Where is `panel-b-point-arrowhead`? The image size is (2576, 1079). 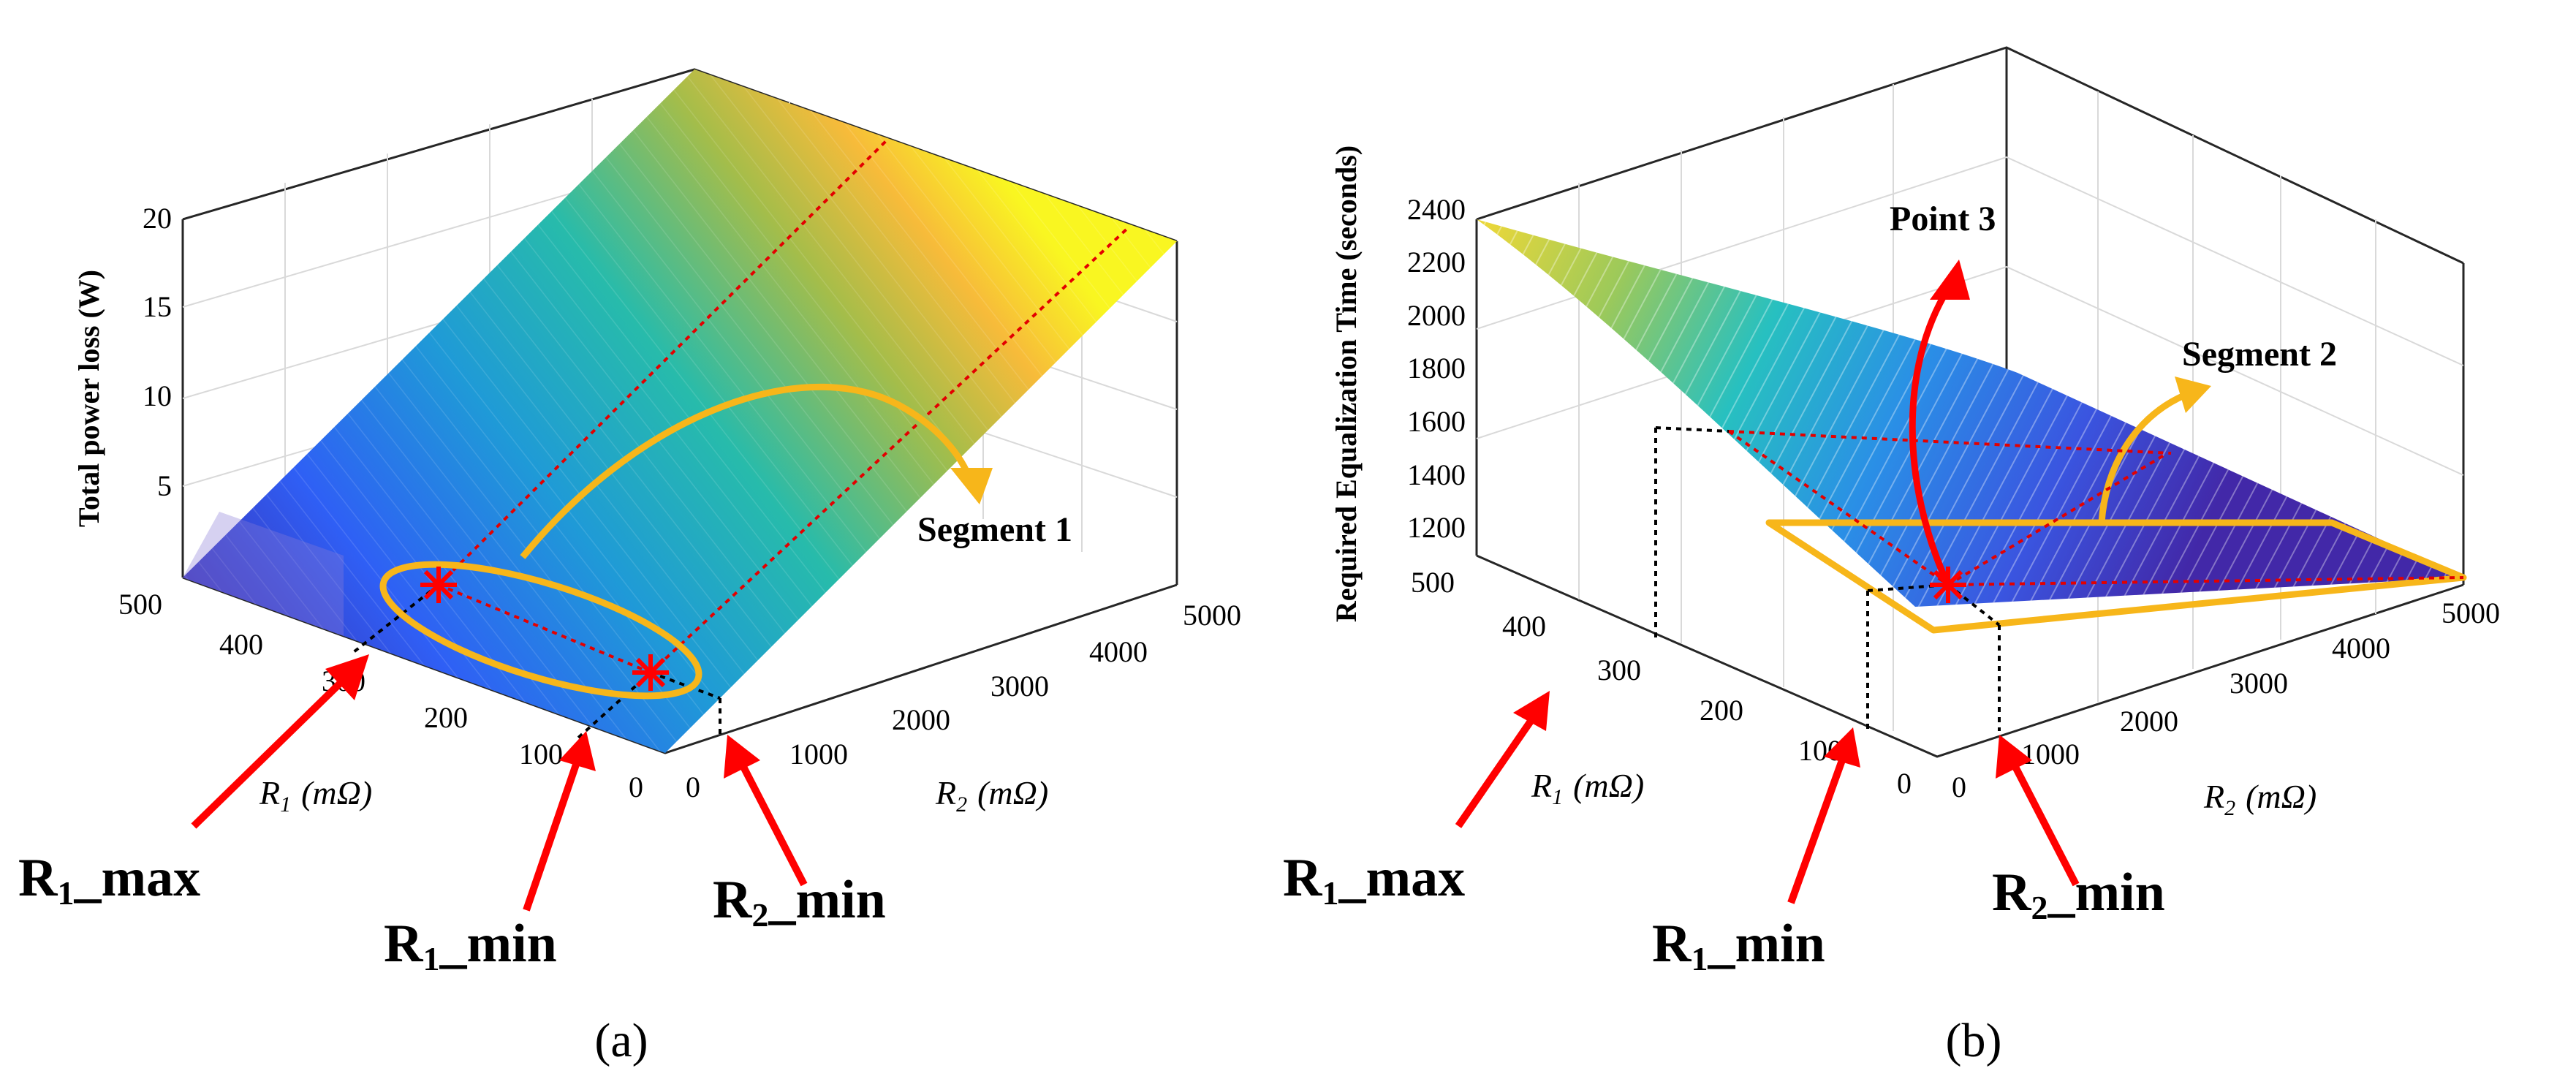 panel-b-point-arrowhead is located at coordinates (1950, 280).